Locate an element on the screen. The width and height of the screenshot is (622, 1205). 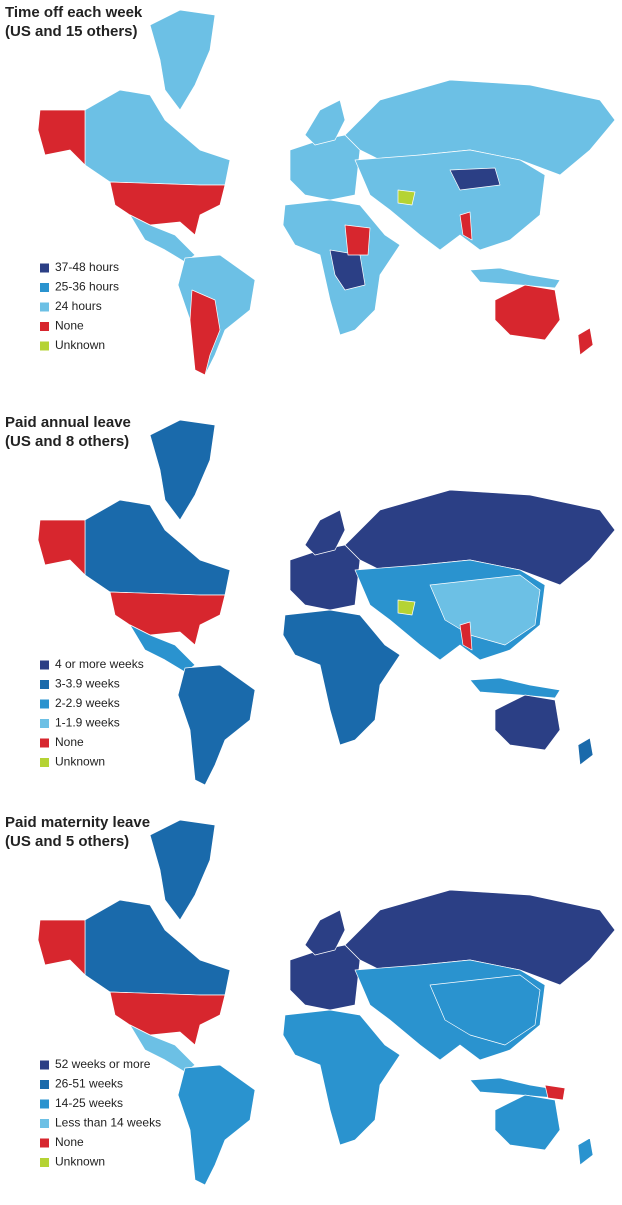
legend-label: 26-51 weeks is located at coordinates (89, 1084).